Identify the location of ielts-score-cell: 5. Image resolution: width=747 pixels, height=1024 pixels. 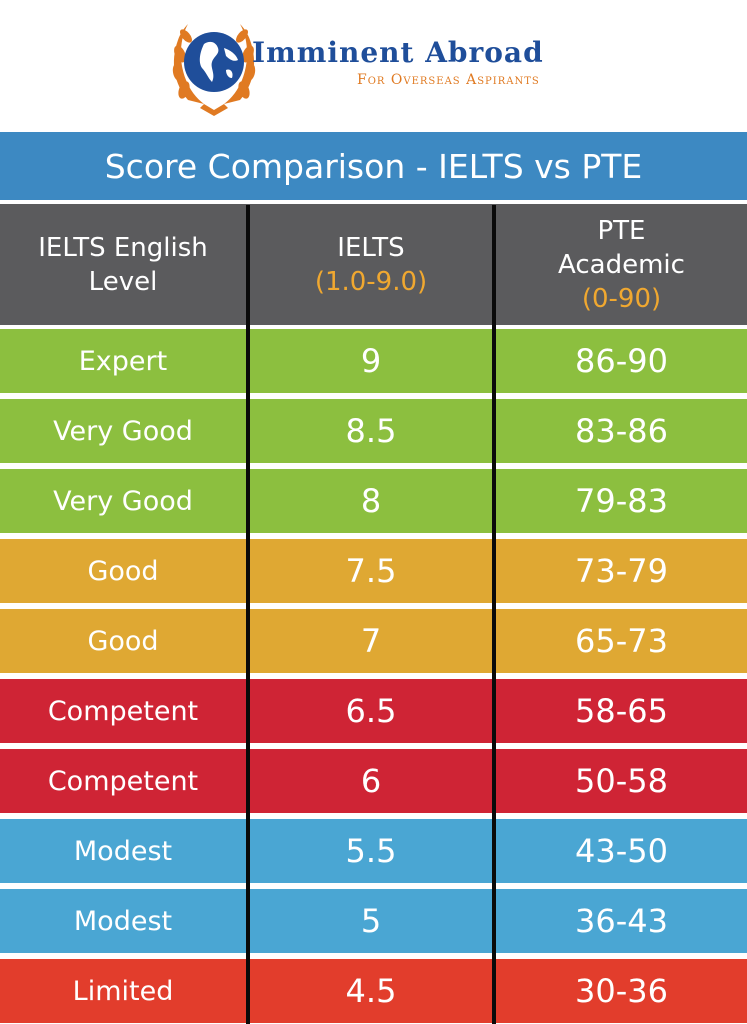
(371, 921).